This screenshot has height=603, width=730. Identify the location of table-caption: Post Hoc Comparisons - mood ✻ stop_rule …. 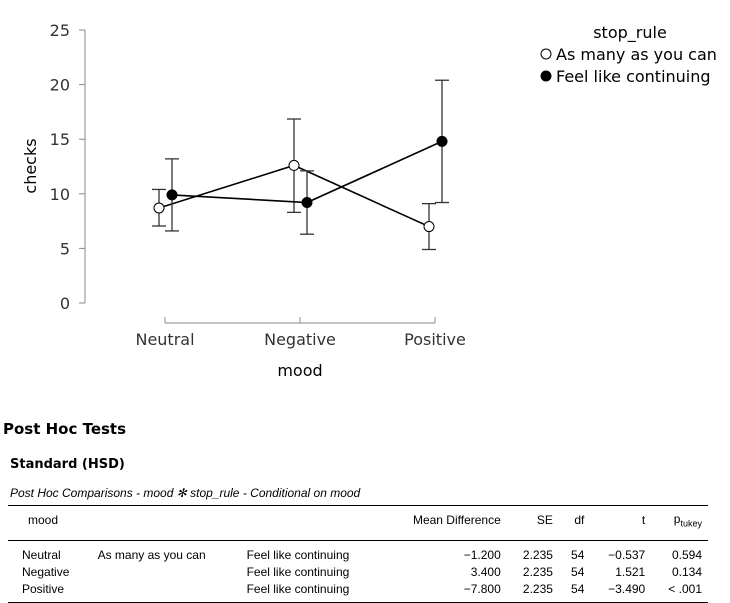
(185, 493).